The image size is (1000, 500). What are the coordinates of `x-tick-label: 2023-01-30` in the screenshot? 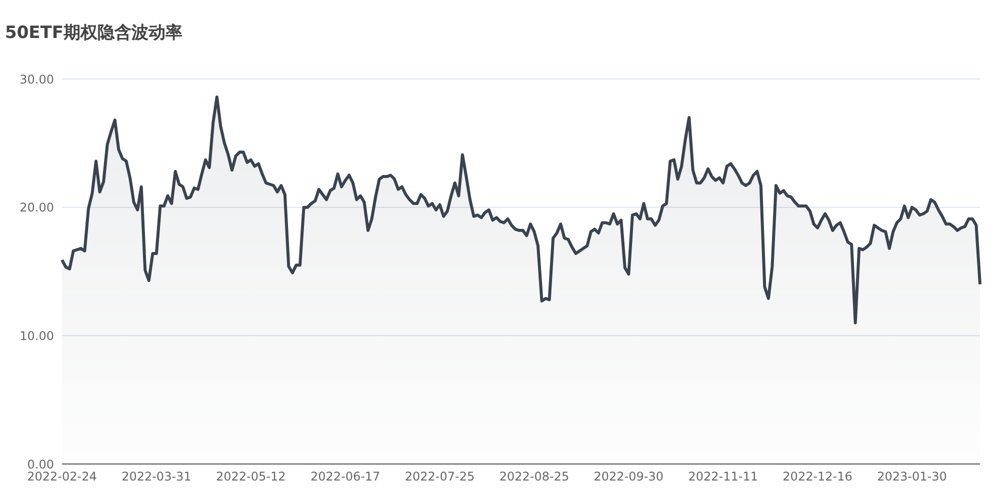 It's located at (912, 477).